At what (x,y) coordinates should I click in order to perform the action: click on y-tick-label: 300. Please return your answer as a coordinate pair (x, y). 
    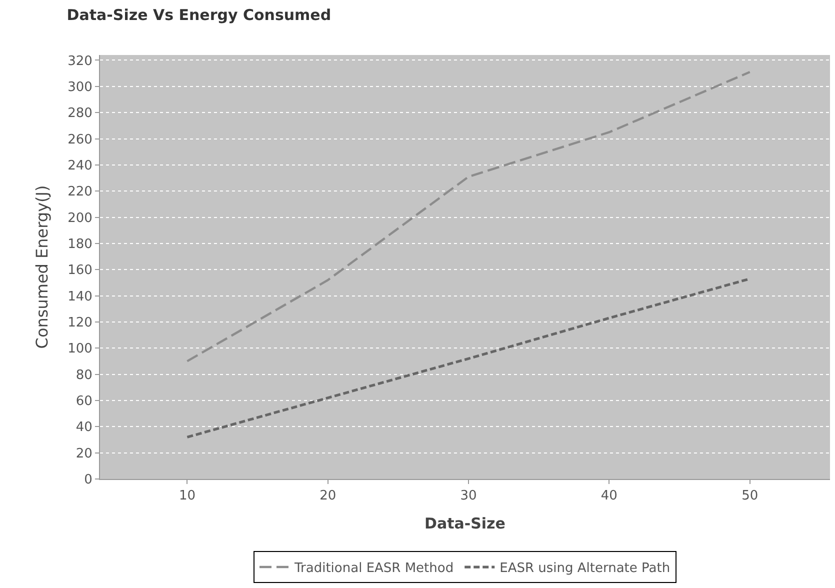
    Looking at the image, I should click on (80, 87).